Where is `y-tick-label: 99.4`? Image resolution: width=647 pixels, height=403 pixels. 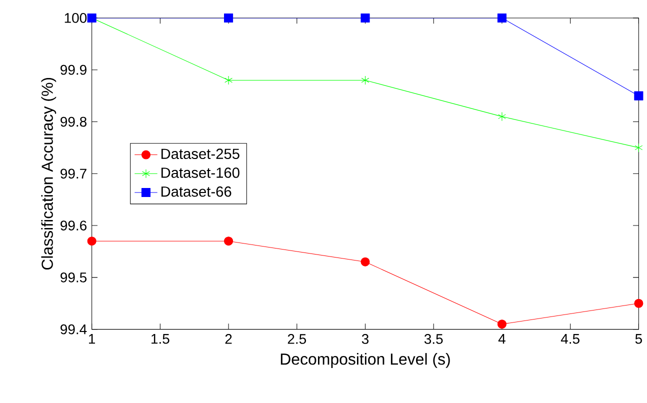
y-tick-label: 99.4 is located at coordinates (73, 329).